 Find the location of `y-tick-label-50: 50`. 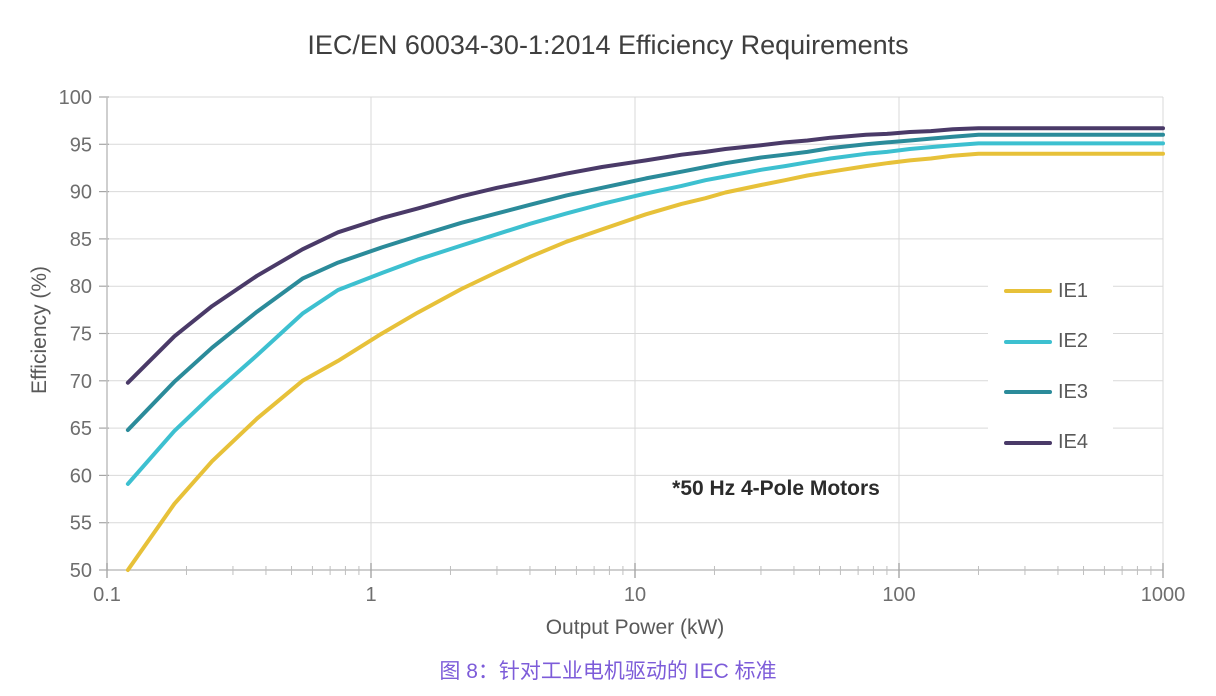

y-tick-label-50: 50 is located at coordinates (81, 571).